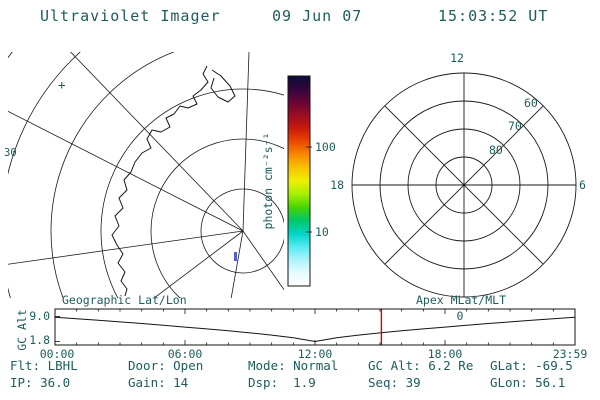 The width and height of the screenshot is (600, 400). What do you see at coordinates (44, 365) in the screenshot?
I see `status-filter: Flt: LBHL` at bounding box center [44, 365].